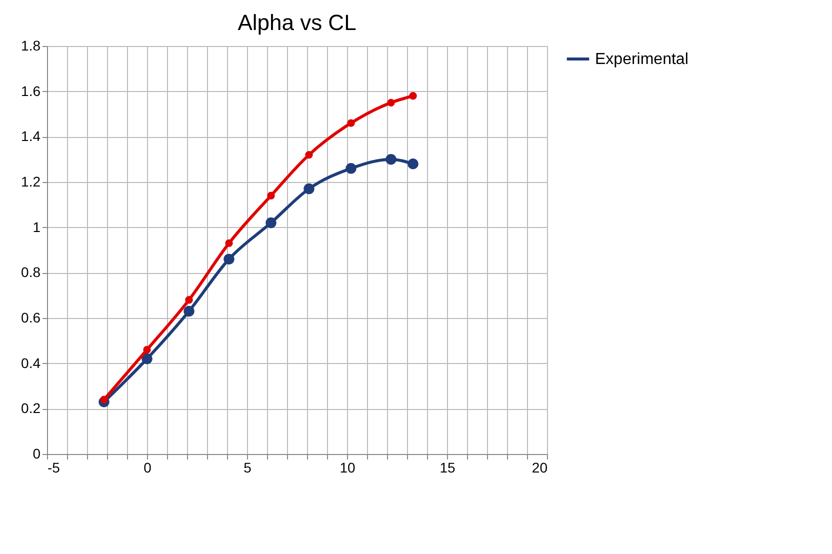 This screenshot has width=832, height=554. What do you see at coordinates (540, 468) in the screenshot?
I see `x-tick-label: 20` at bounding box center [540, 468].